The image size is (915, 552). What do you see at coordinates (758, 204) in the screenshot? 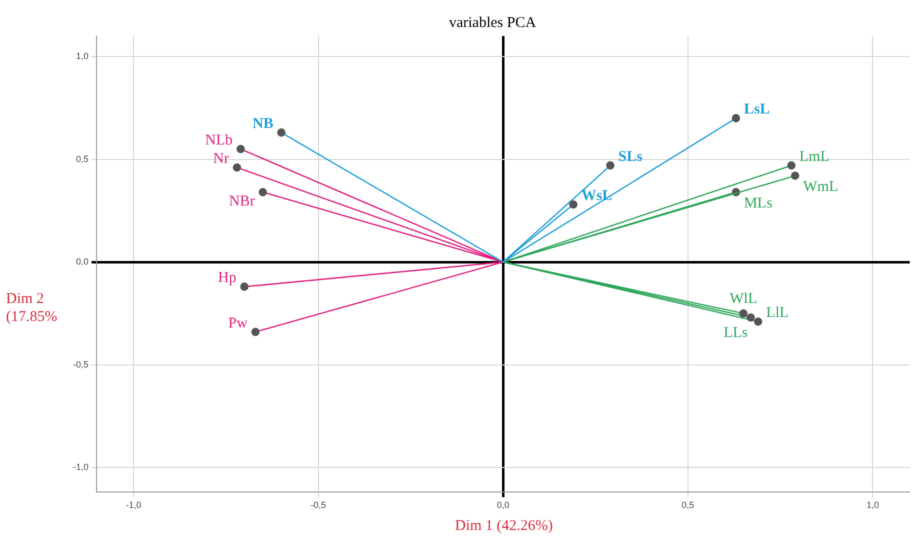
I see `series-label: MLs` at bounding box center [758, 204].